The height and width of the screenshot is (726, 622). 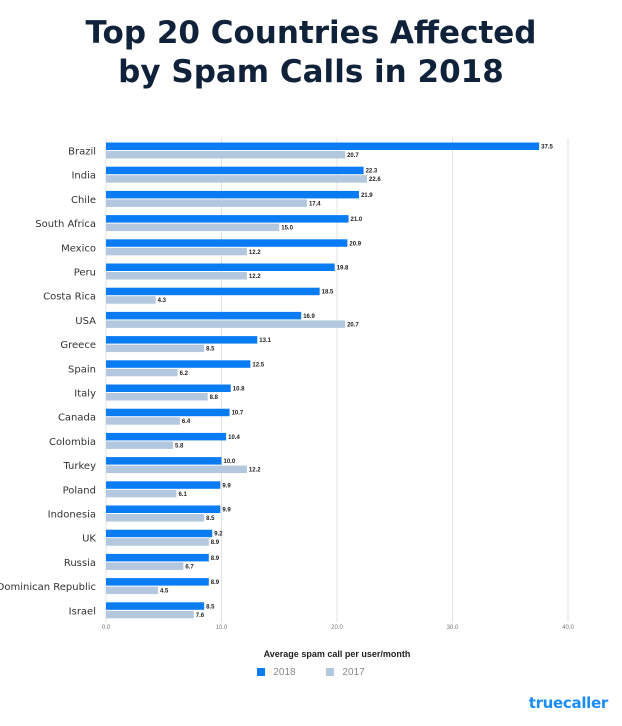 I want to click on legend-item-2018: 2018, so click(x=276, y=672).